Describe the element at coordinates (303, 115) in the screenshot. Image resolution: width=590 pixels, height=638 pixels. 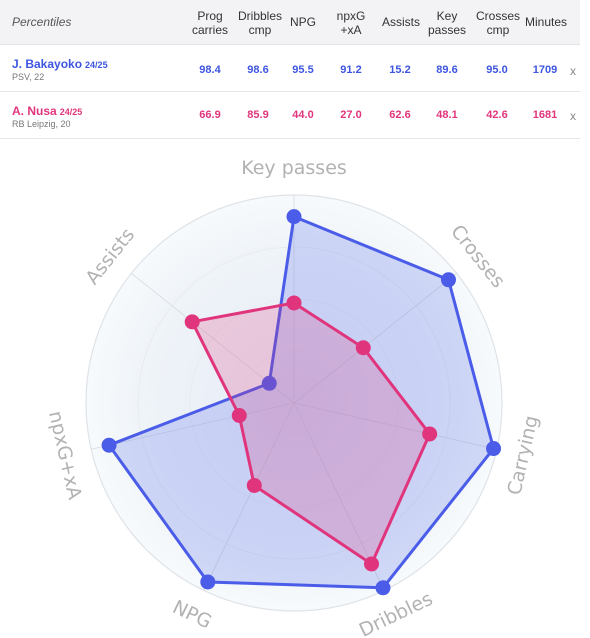
I see `value-npg: 44.0` at that location.